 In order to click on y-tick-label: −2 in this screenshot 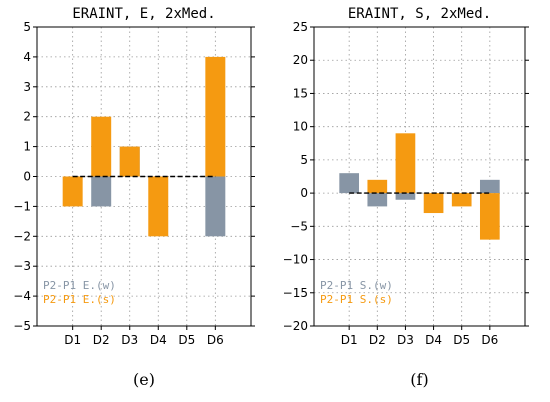, I will do `click(22, 236)`.